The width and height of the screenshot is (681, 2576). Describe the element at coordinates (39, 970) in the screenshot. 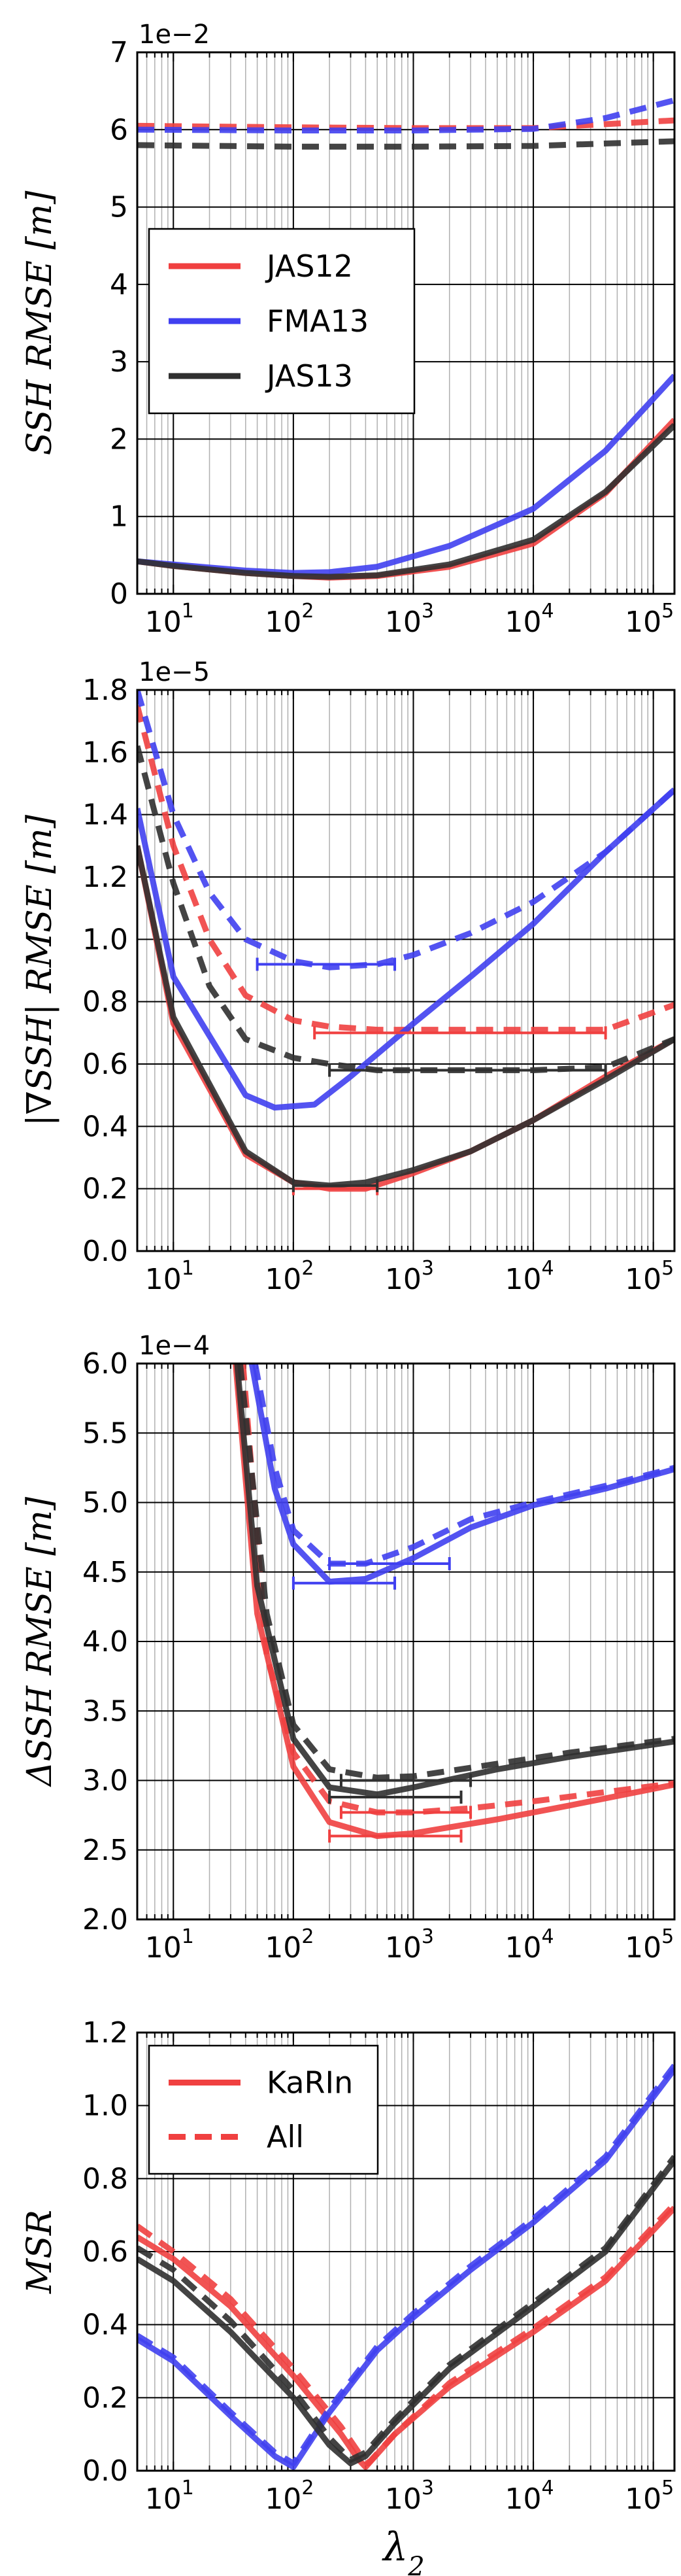

I see `y-axis-label: |∇SSH| RMSE [m]` at that location.